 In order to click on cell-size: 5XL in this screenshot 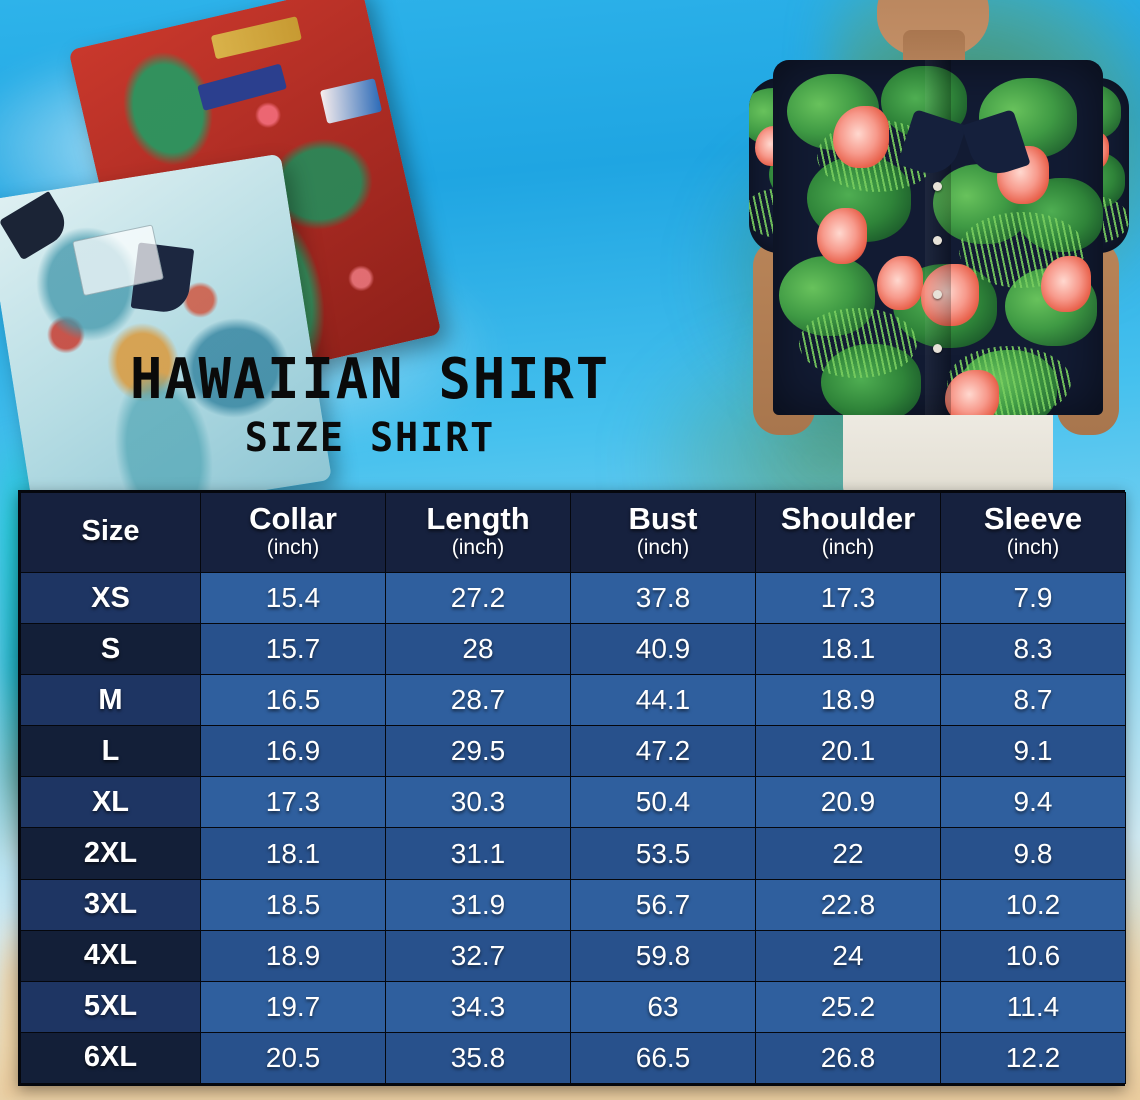, I will do `click(110, 1006)`.